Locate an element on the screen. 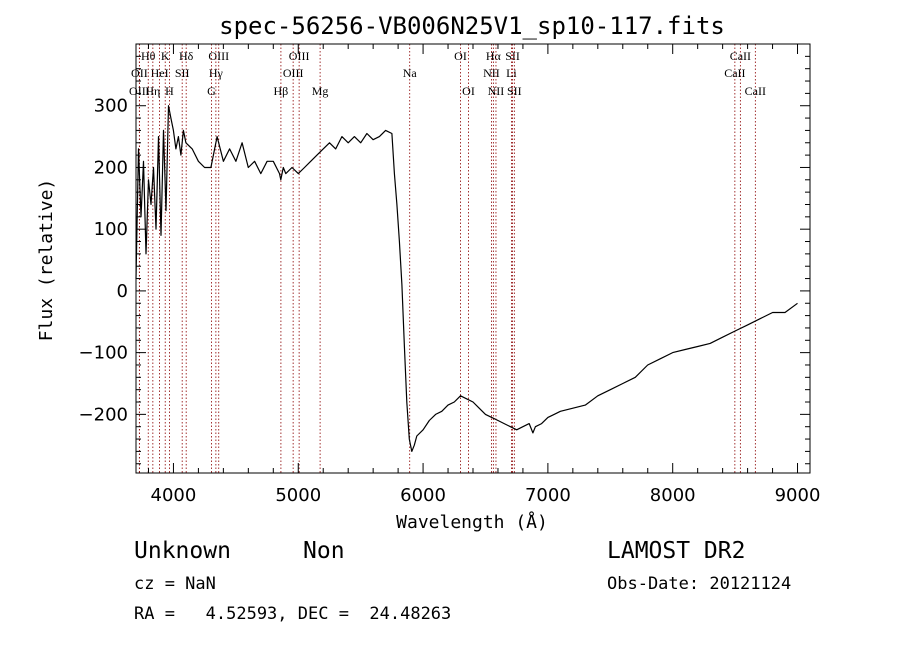 The width and height of the screenshot is (900, 649). x-tick-label: 4000 is located at coordinates (174, 495).